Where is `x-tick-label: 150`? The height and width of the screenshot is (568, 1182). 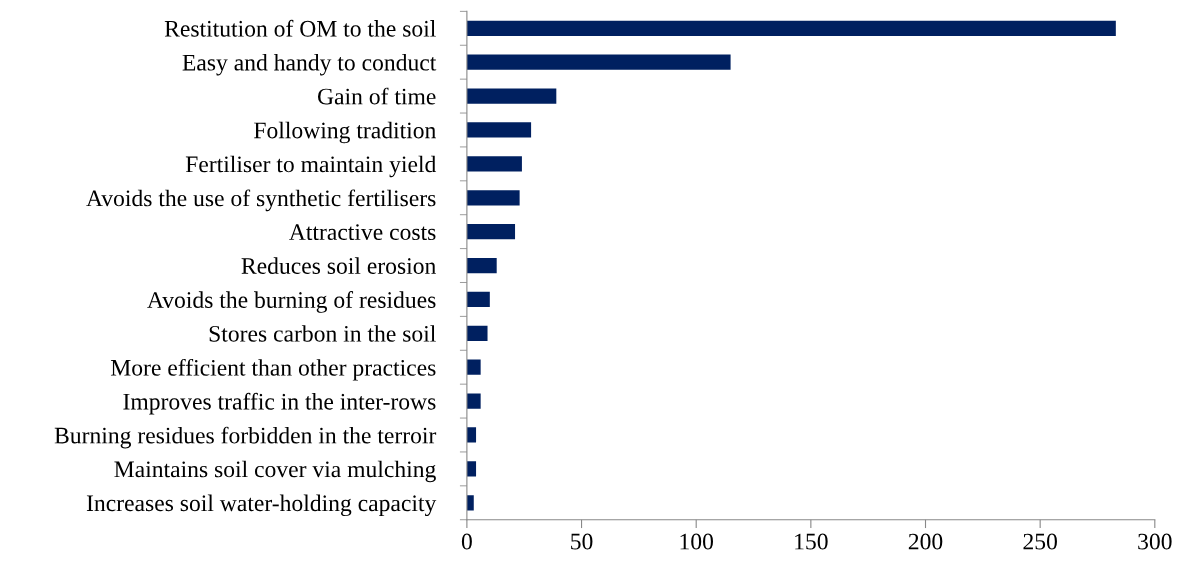
x-tick-label: 150 is located at coordinates (811, 541).